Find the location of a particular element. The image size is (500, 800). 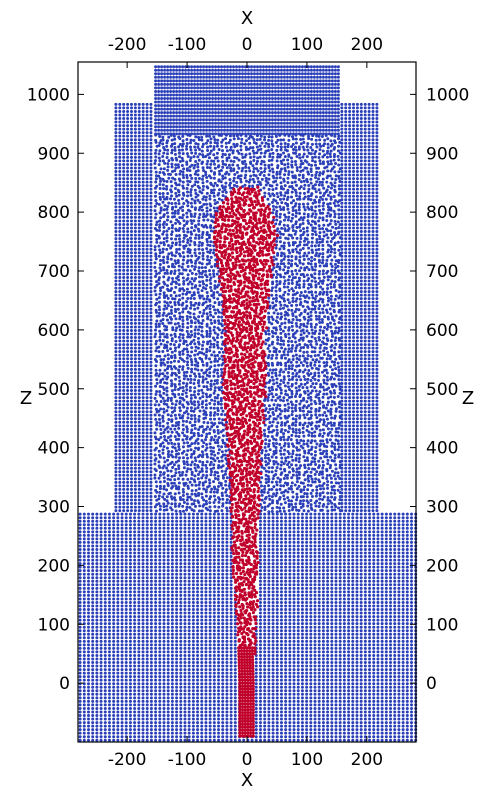

point-1930 is located at coordinates (336, 655).